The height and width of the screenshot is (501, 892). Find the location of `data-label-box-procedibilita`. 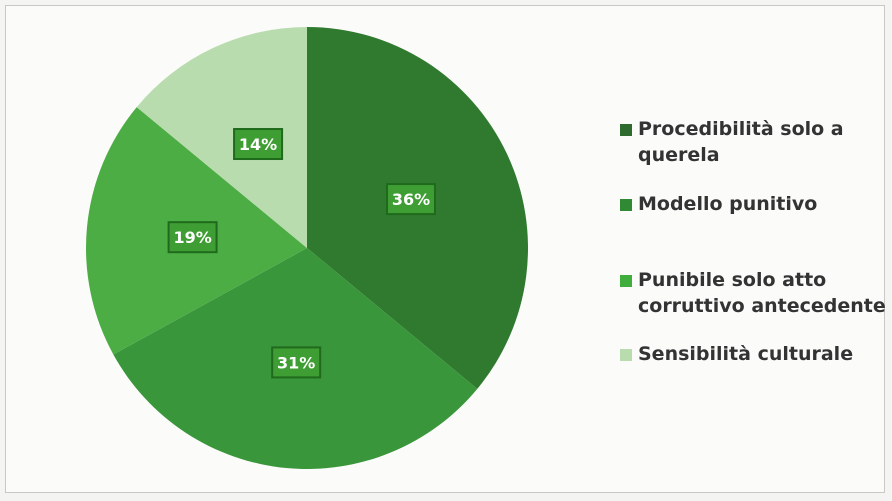

data-label-box-procedibilita is located at coordinates (410, 199).